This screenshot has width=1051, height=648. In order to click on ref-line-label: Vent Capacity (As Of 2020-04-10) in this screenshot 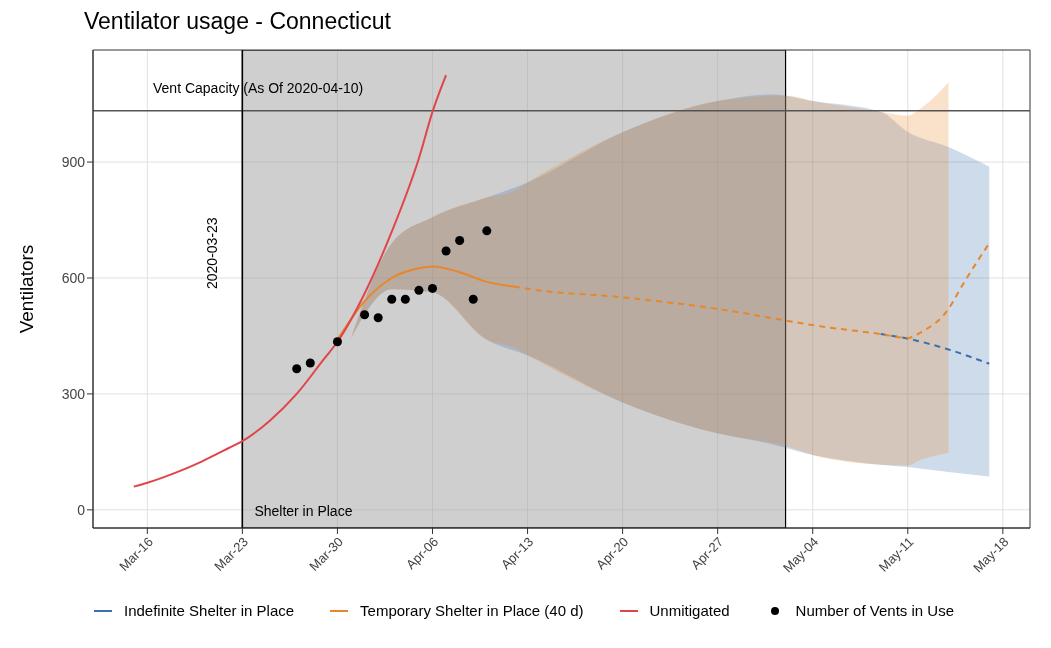, I will do `click(258, 87)`.